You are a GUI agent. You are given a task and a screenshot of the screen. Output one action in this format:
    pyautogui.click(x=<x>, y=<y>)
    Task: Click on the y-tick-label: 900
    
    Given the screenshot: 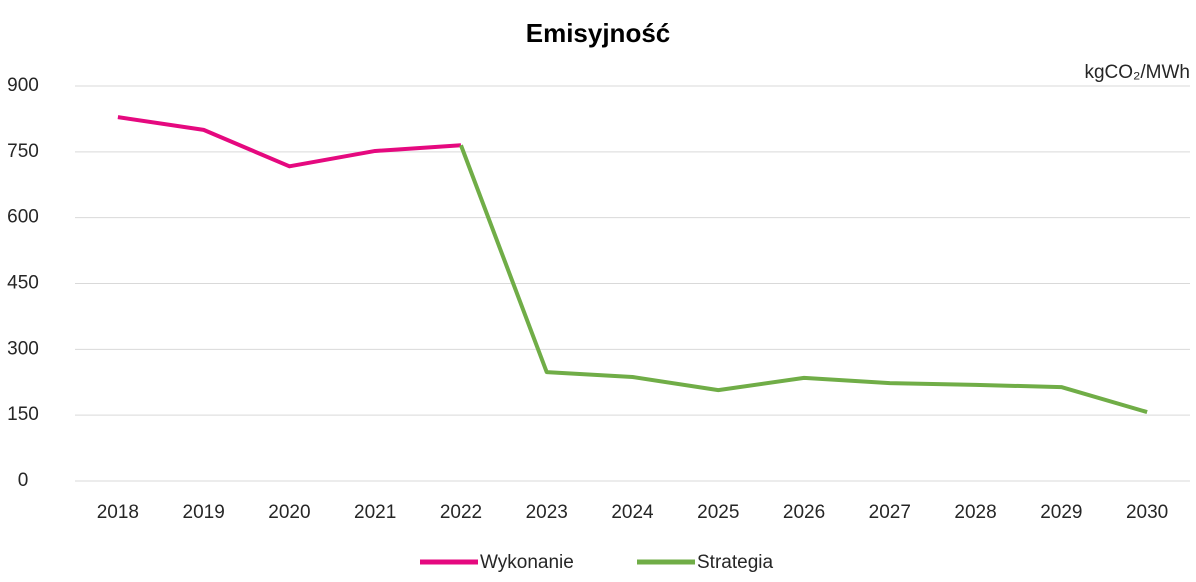 What is the action you would take?
    pyautogui.click(x=23, y=85)
    